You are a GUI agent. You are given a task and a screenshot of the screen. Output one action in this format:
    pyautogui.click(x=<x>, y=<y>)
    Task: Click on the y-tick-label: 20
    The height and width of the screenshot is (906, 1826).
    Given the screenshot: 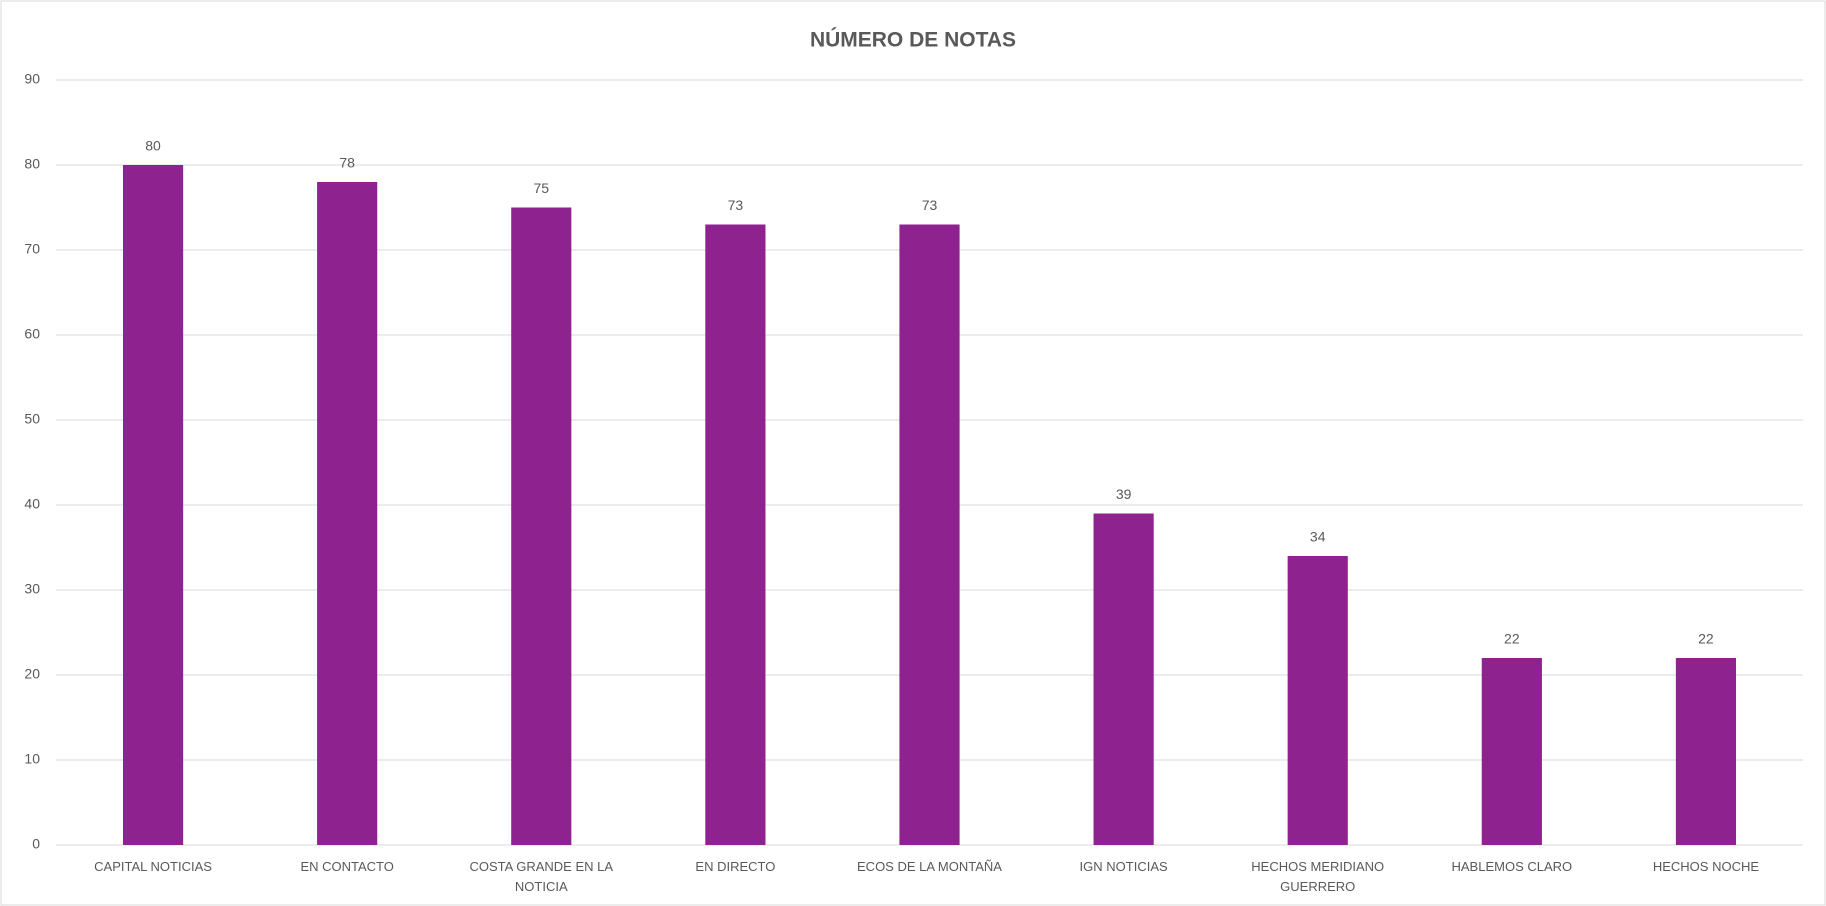 What is the action you would take?
    pyautogui.click(x=32, y=674)
    